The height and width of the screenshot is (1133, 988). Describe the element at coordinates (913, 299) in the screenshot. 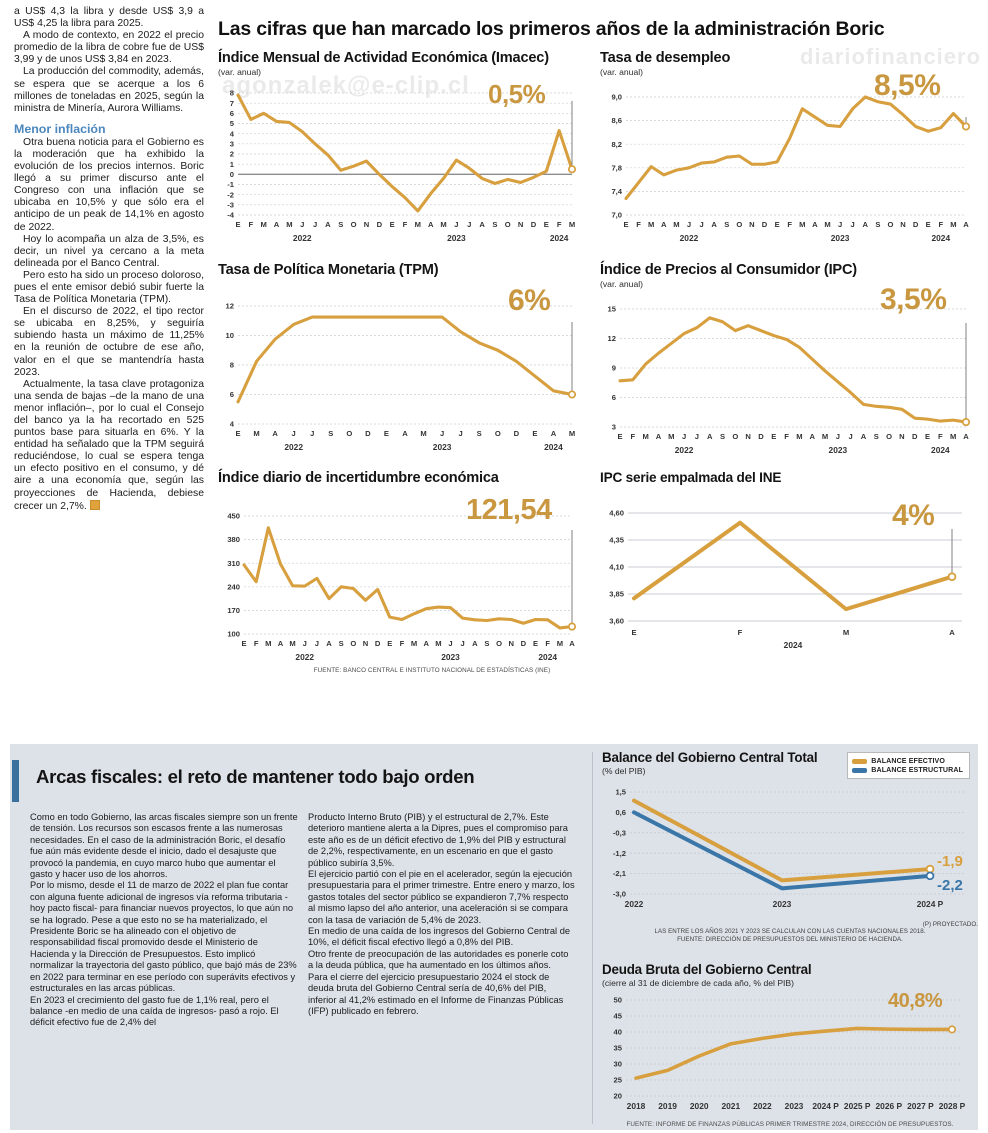

I see `chart-callout-value: 3,5%` at that location.